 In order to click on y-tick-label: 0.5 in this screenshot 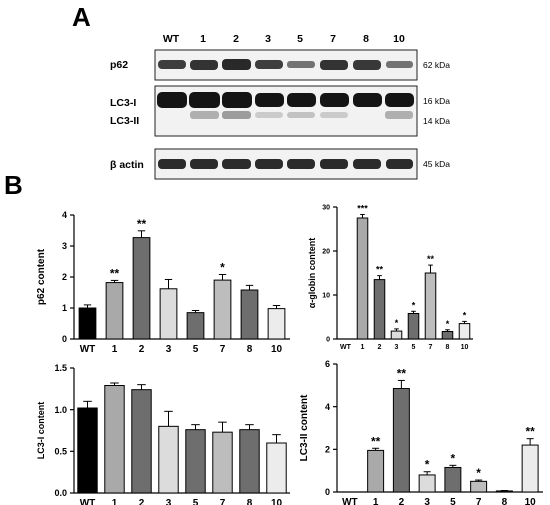, I will do `click(60, 451)`.